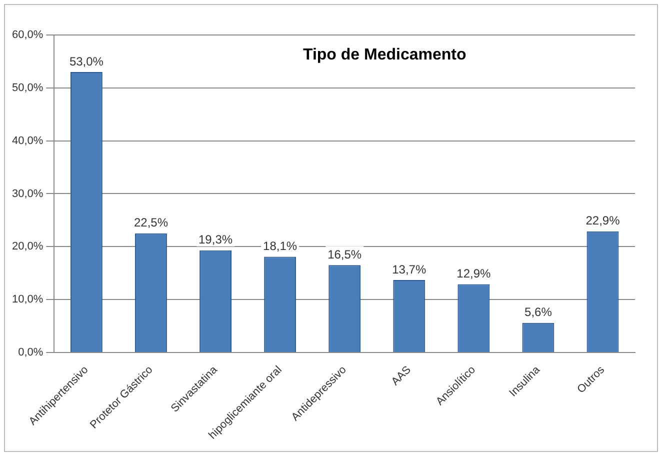 Image resolution: width=662 pixels, height=456 pixels. Describe the element at coordinates (28, 300) in the screenshot. I see `y-tick-label: 10,0%` at that location.